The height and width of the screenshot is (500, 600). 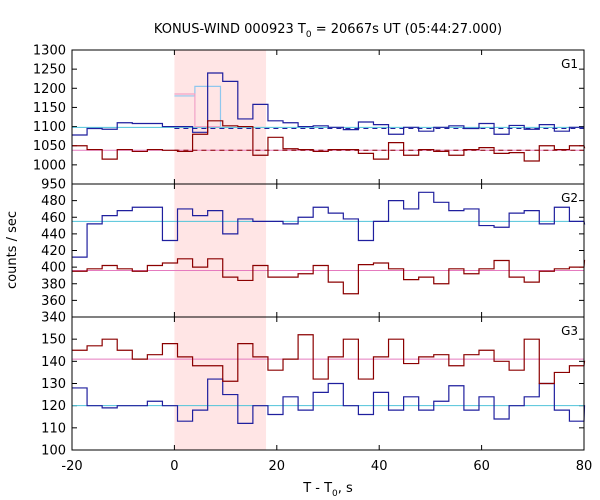 I want to click on fit-step-curve, so click(x=198, y=106).